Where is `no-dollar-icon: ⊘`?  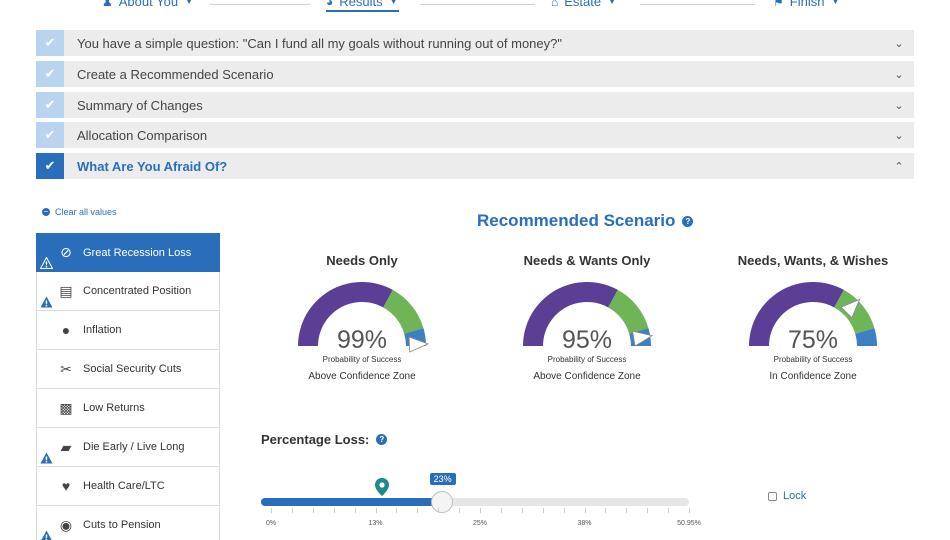 no-dollar-icon: ⊘ is located at coordinates (66, 252).